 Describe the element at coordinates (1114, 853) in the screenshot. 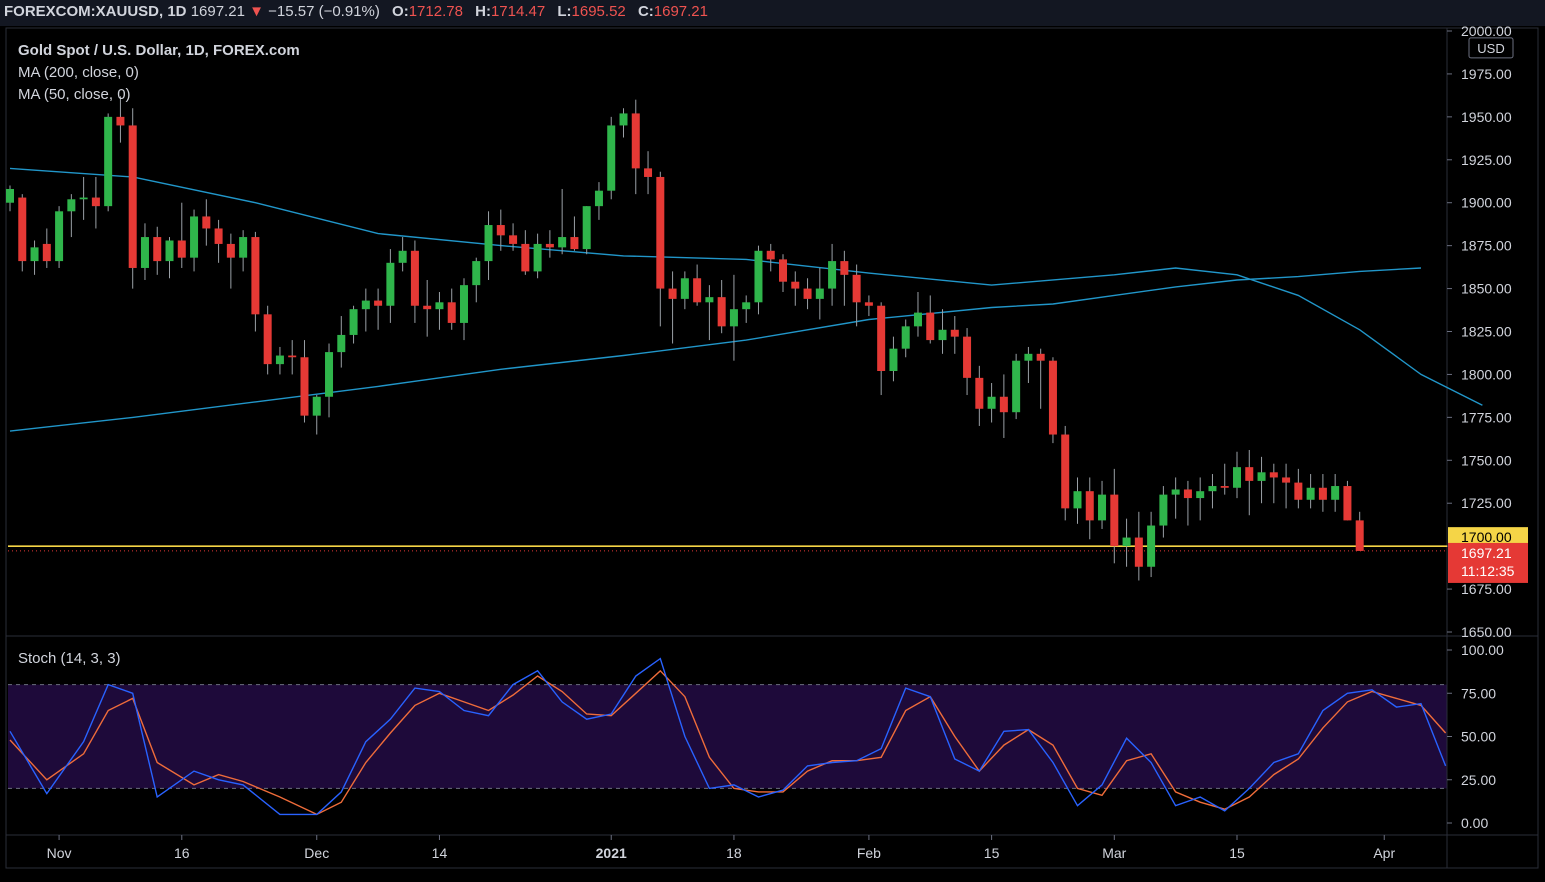

I see `time-tick-label: Mar` at that location.